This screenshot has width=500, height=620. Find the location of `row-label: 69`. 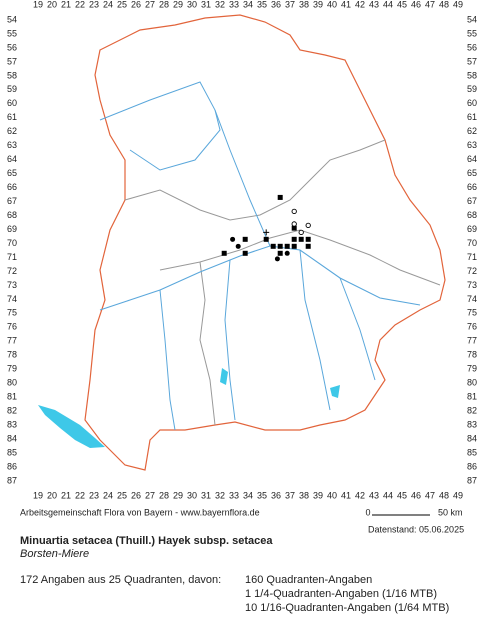

row-label: 69 is located at coordinates (12, 229).